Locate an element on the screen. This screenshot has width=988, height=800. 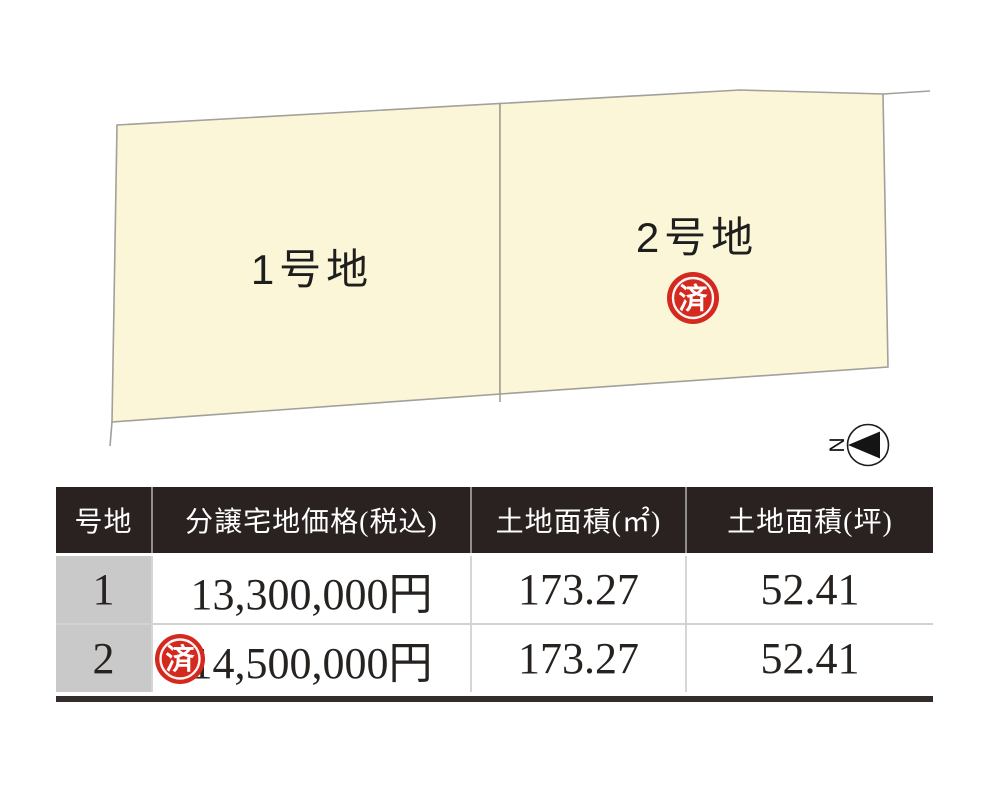
price-cell: 済 14,500,000円 is located at coordinates (312, 658).